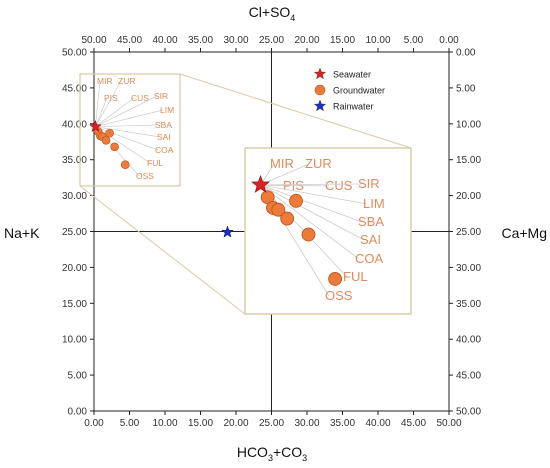  I want to click on top-tick-label: 45.00, so click(129, 40).